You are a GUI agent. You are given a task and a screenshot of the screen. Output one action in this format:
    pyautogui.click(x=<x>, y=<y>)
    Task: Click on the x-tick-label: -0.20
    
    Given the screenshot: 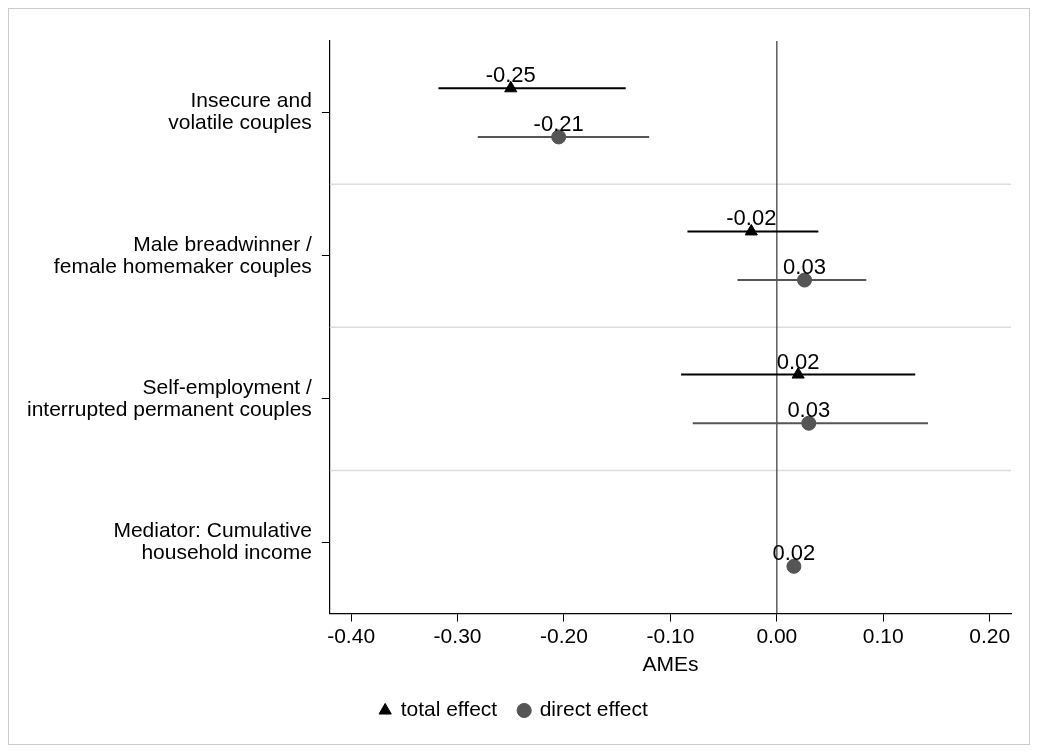 What is the action you would take?
    pyautogui.click(x=564, y=635)
    